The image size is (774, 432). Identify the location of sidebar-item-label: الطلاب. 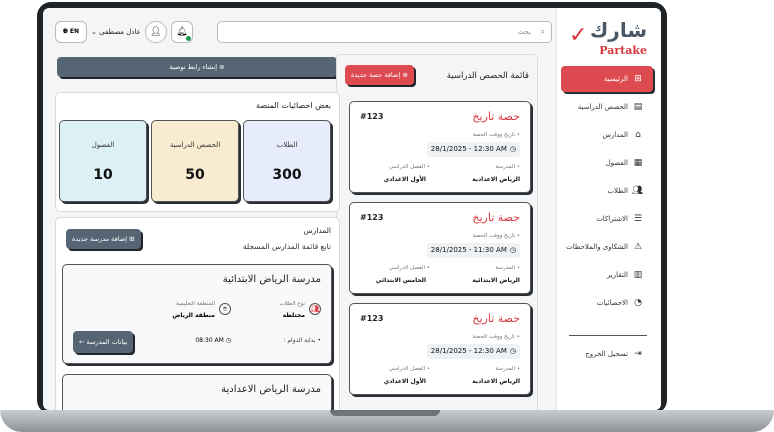
(617, 191).